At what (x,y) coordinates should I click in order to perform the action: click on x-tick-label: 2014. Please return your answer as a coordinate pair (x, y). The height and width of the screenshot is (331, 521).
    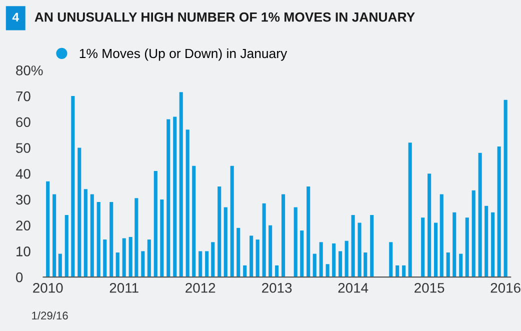
    Looking at the image, I should click on (353, 287).